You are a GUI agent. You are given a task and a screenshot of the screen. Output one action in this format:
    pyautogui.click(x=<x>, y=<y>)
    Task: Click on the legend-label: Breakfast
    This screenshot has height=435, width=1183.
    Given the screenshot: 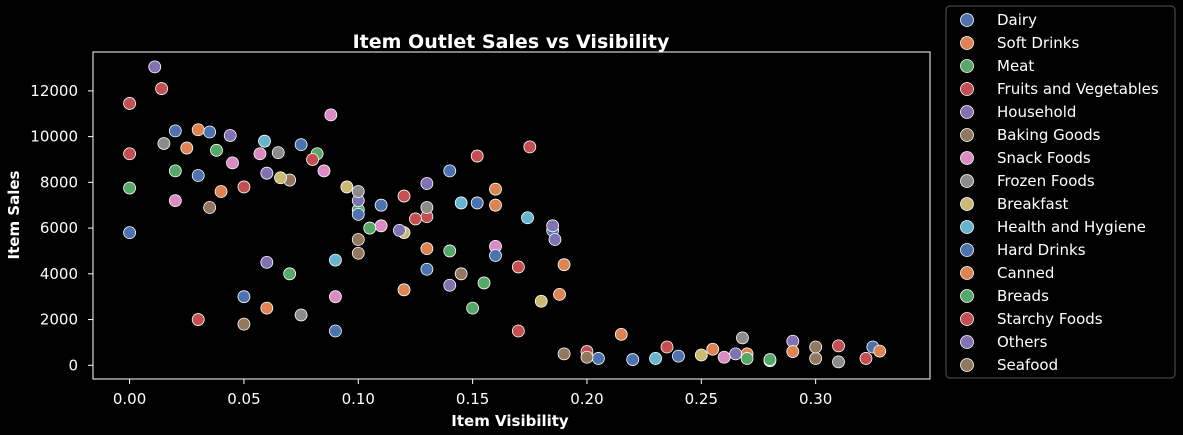 What is the action you would take?
    pyautogui.click(x=1033, y=204)
    